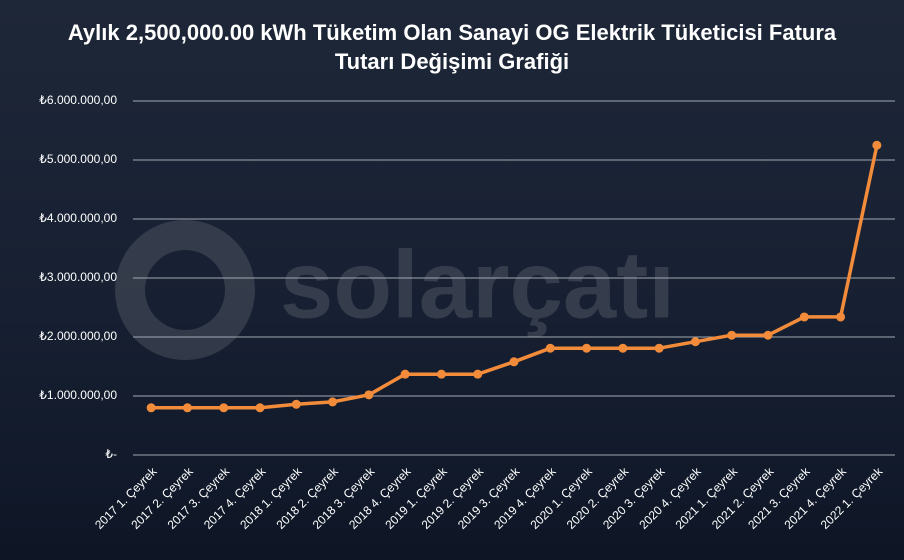 The width and height of the screenshot is (904, 560). What do you see at coordinates (185, 290) in the screenshot?
I see `watermark-logo` at bounding box center [185, 290].